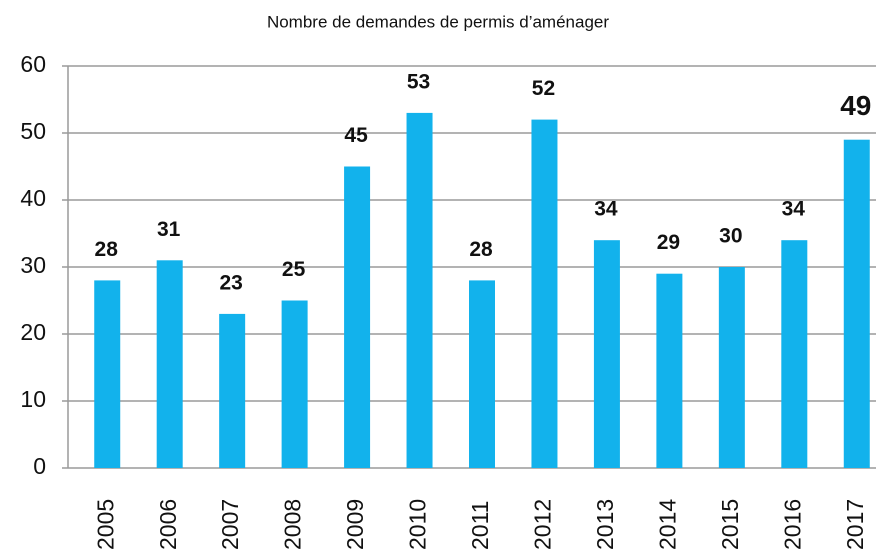 Image resolution: width=876 pixels, height=555 pixels. What do you see at coordinates (792, 524) in the screenshot?
I see `x-tick-label: 2016` at bounding box center [792, 524].